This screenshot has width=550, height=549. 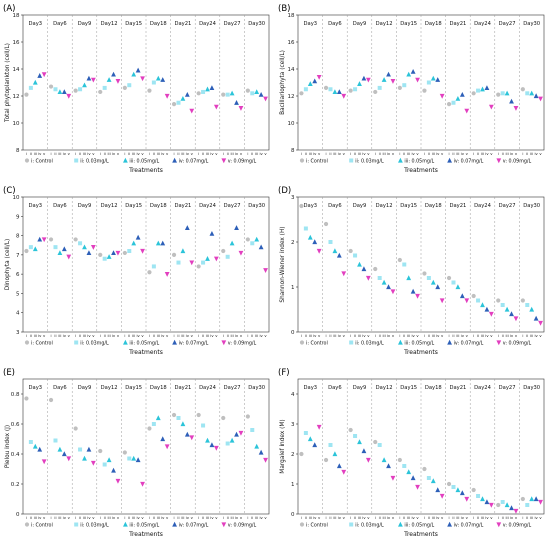 I want to click on y-tick-label: 0, so click(x=293, y=333).